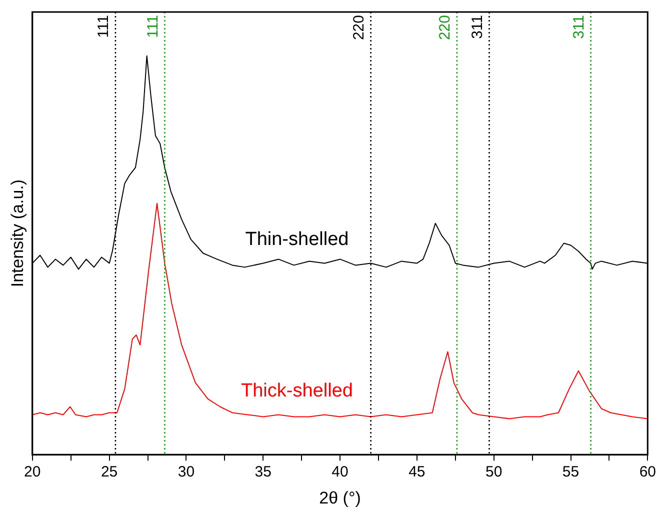 This screenshot has width=659, height=517. Describe the element at coordinates (17, 233) in the screenshot. I see `y-axis-title: Intensity (a.u.)` at that location.